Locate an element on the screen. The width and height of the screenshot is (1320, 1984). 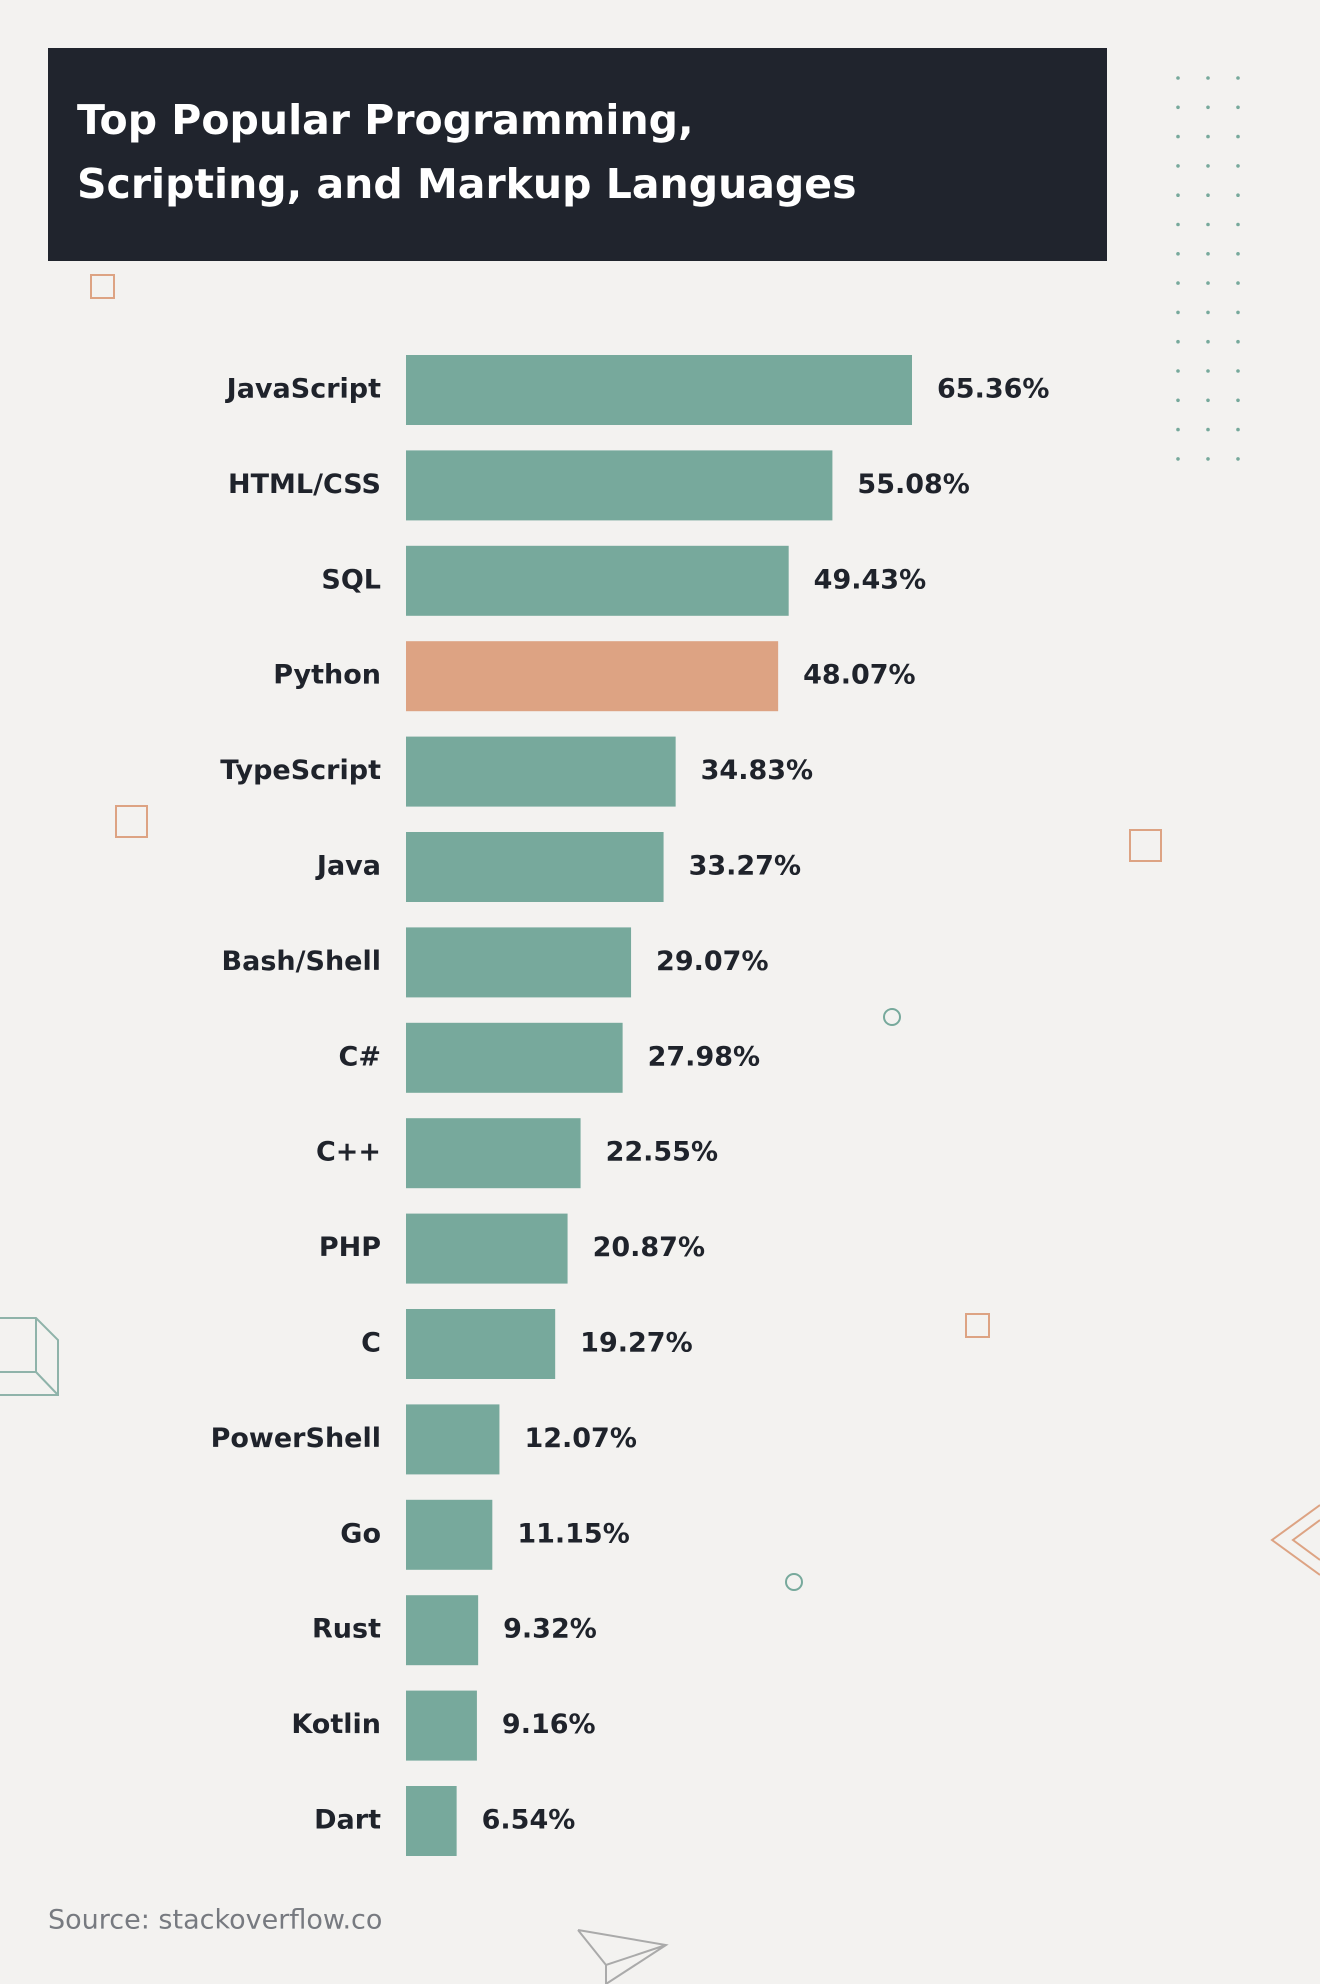
y-tick-label: PHP is located at coordinates (350, 1247).